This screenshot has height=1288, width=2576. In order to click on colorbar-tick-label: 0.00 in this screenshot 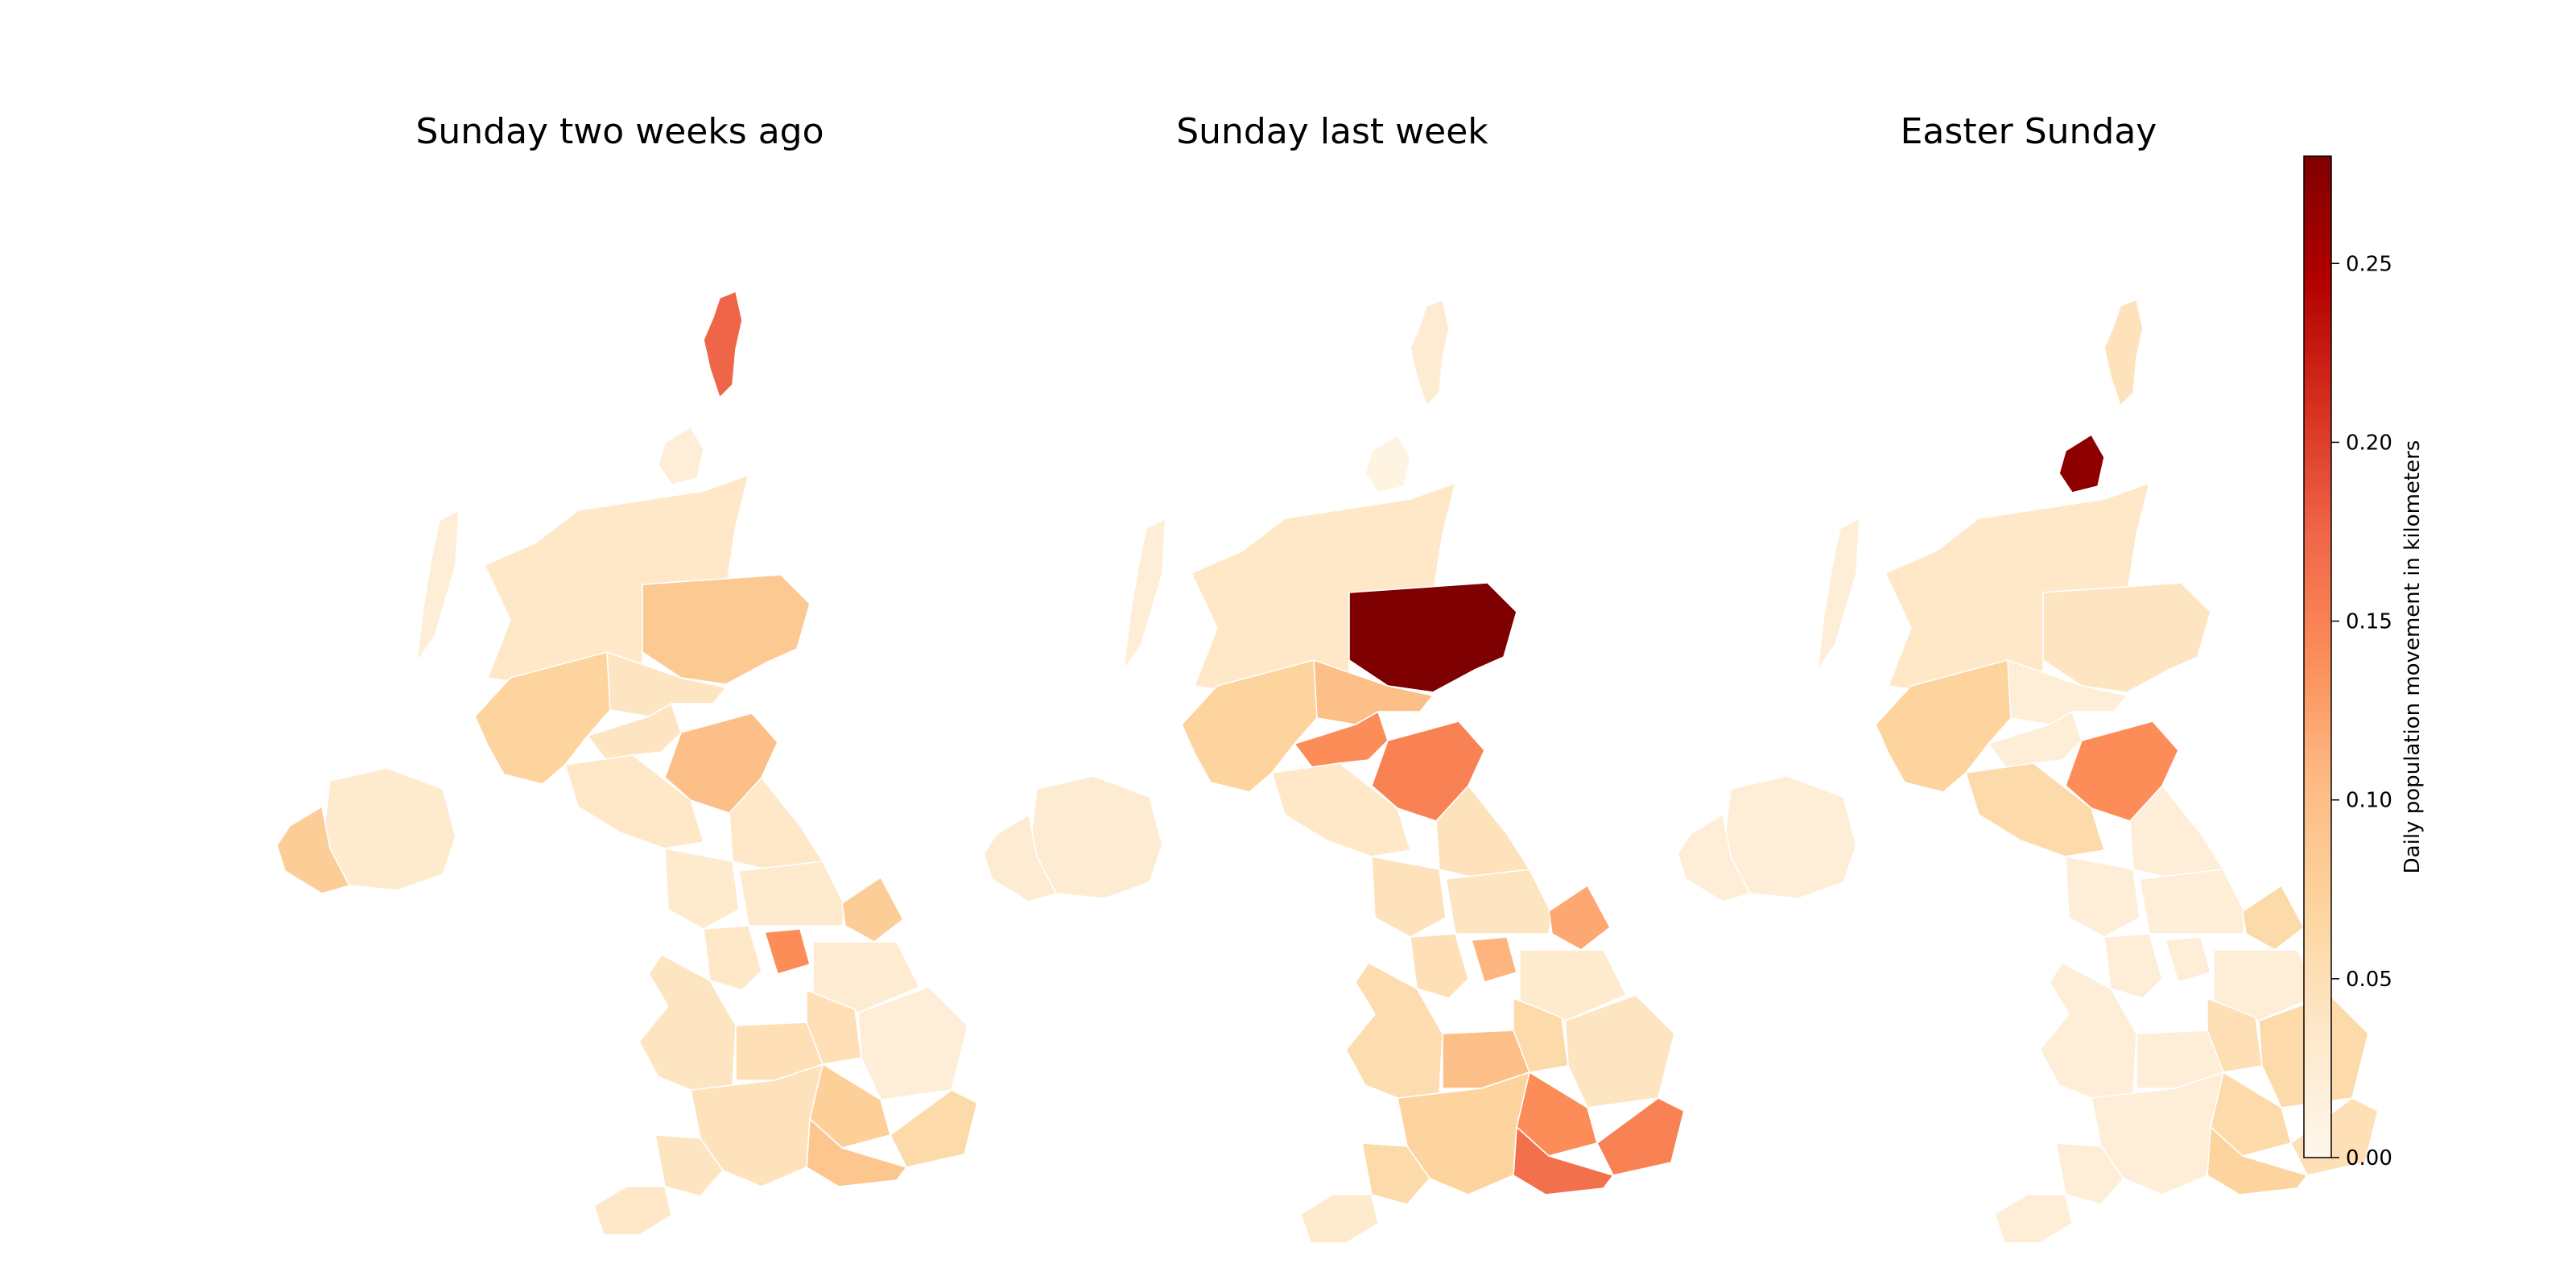, I will do `click(2369, 1158)`.